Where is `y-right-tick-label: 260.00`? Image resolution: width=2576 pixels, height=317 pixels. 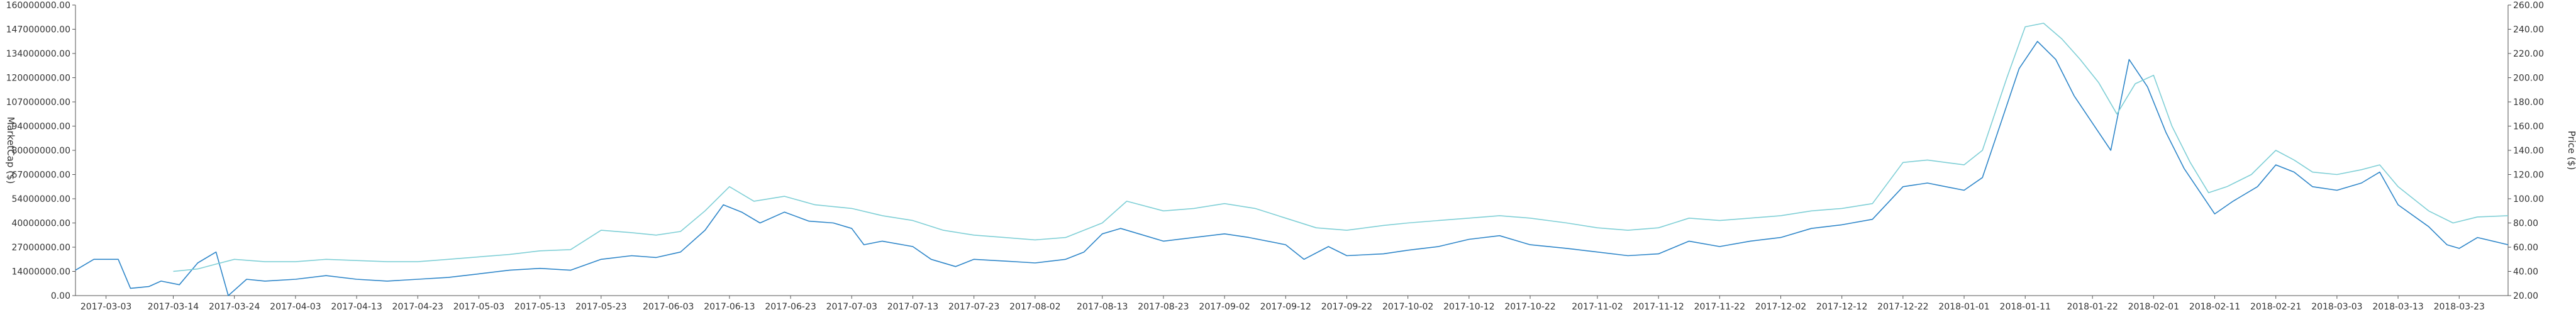 y-right-tick-label: 260.00 is located at coordinates (2528, 6).